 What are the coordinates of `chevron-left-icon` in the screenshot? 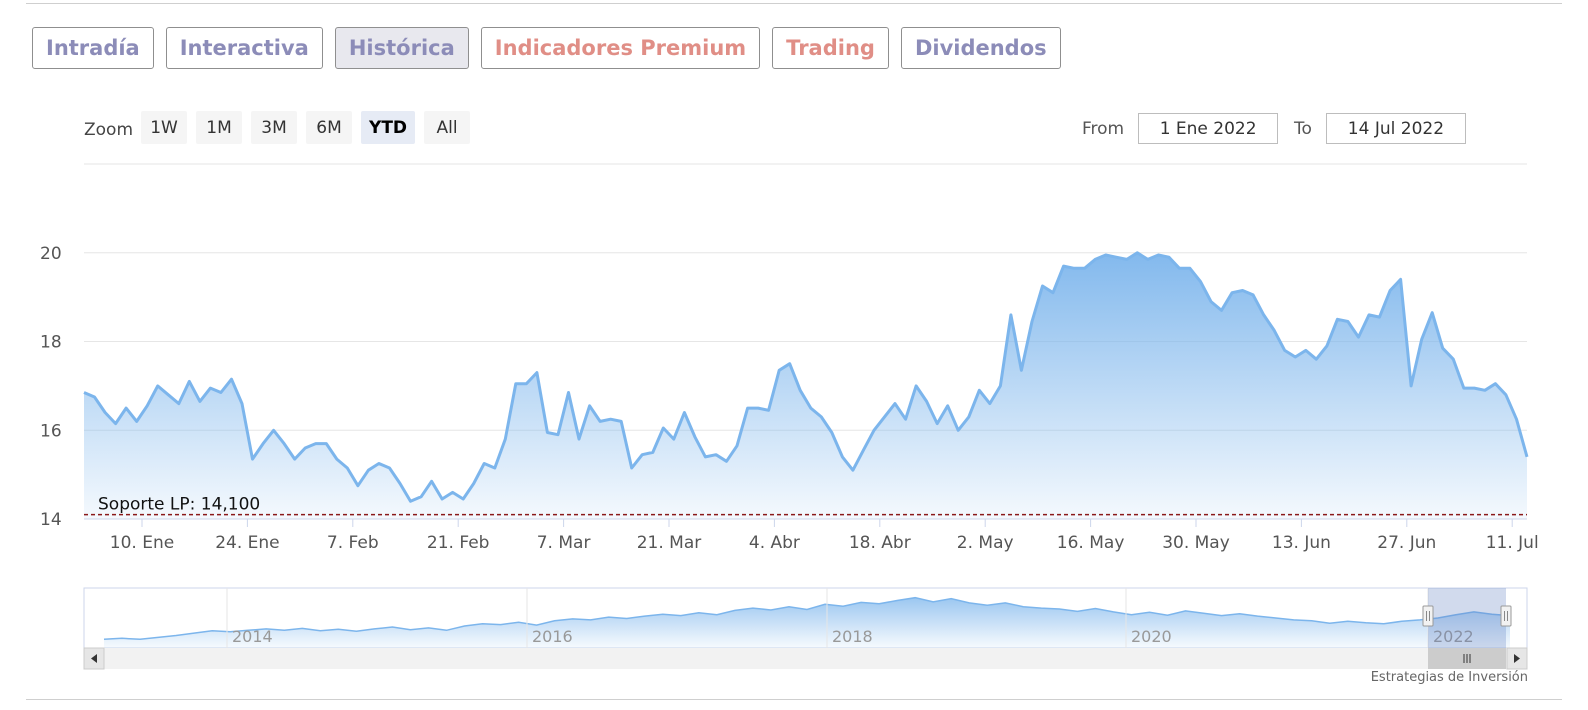 It's located at (94, 658).